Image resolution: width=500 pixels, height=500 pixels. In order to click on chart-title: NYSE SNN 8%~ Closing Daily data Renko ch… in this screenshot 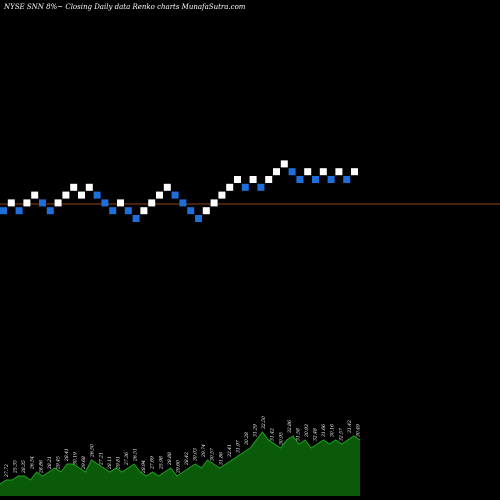, I will do `click(124, 7)`.